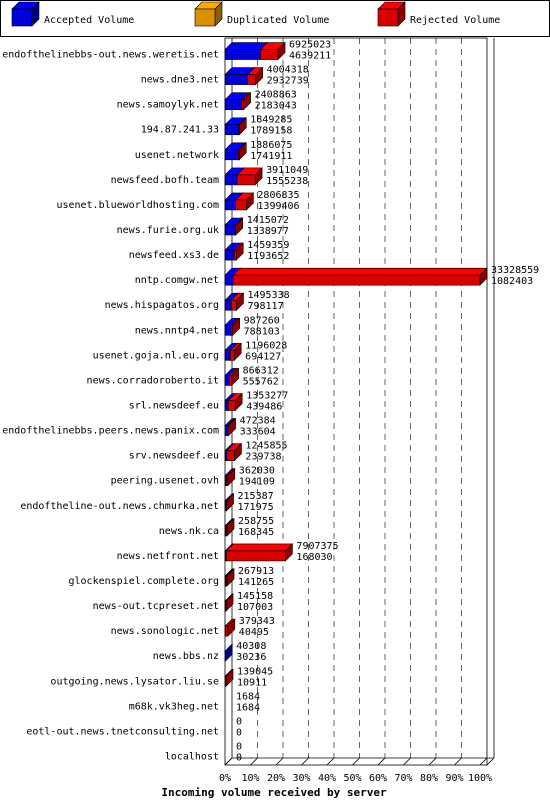 The image size is (550, 805). Describe the element at coordinates (261, 381) in the screenshot. I see `value-accepted: 555762` at that location.